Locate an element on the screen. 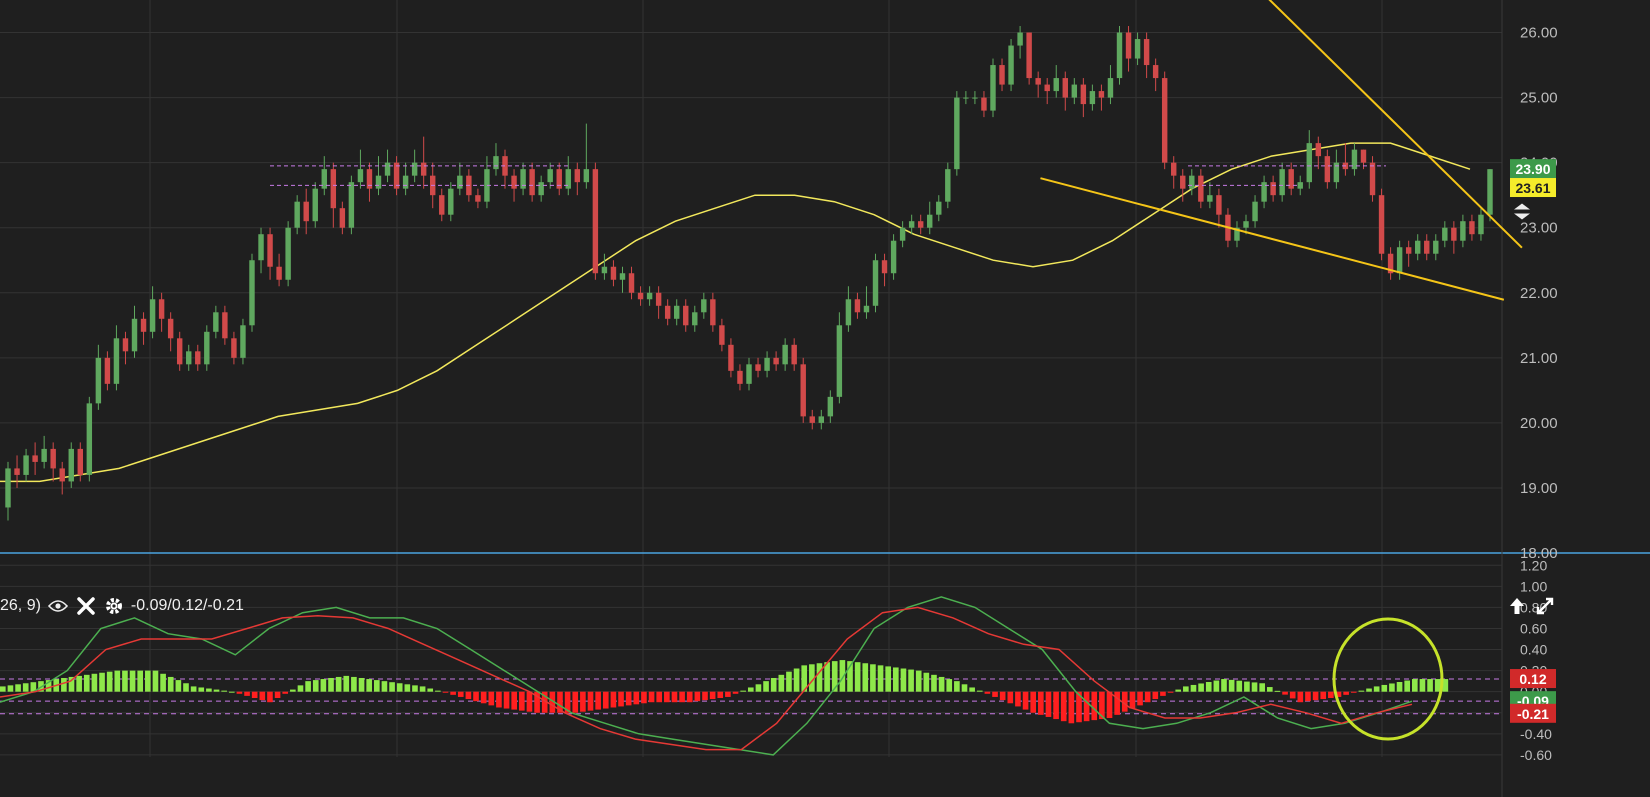  macd-tick-label: 0.40 is located at coordinates (1533, 650).